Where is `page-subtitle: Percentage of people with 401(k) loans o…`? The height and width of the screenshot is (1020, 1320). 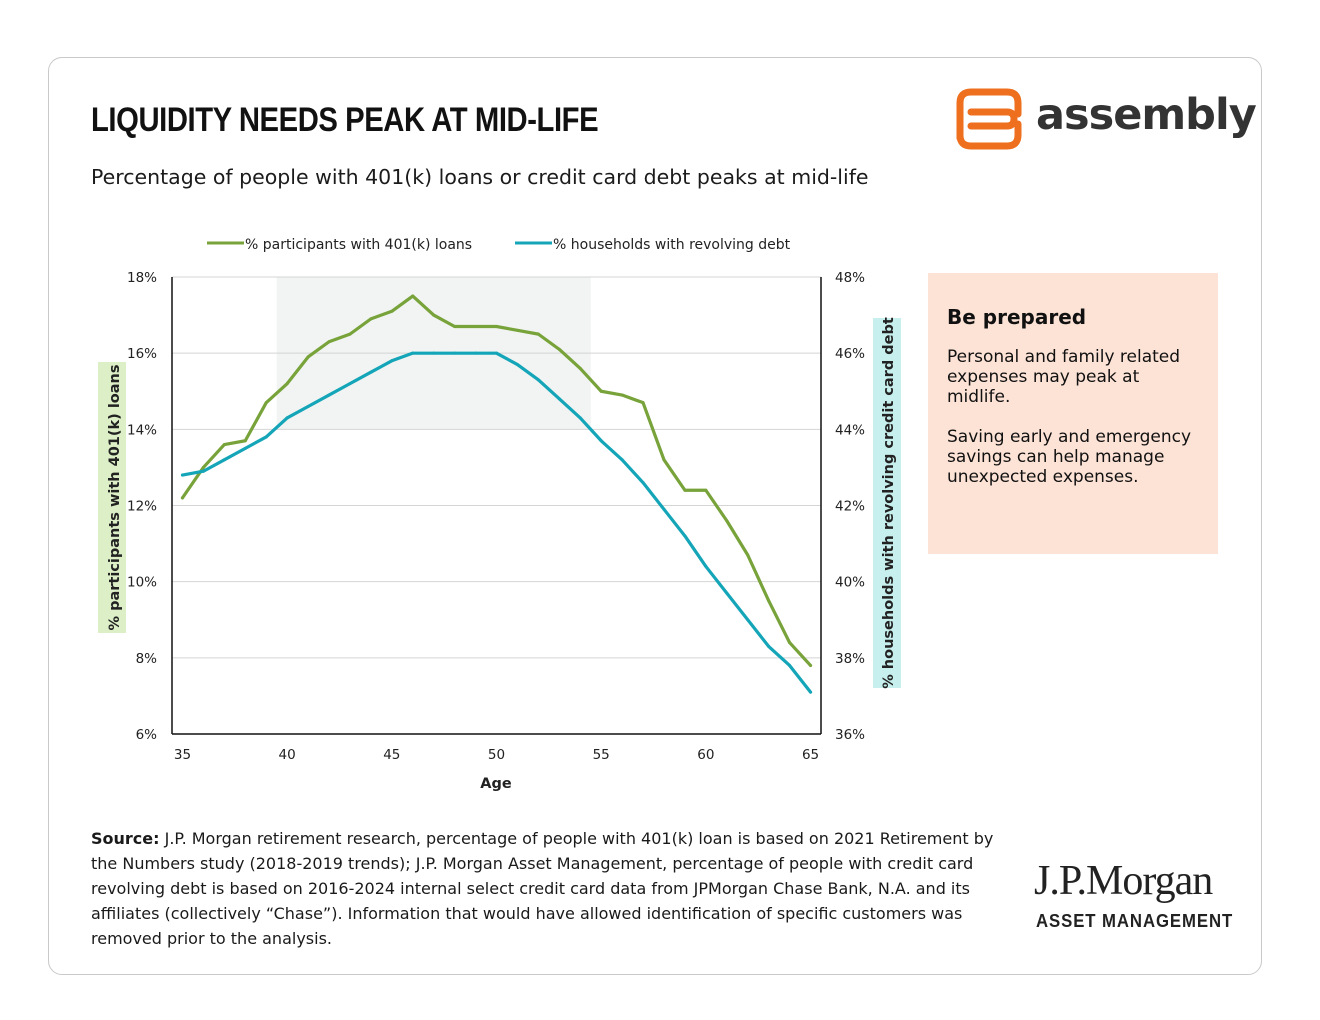 page-subtitle: Percentage of people with 401(k) loans o… is located at coordinates (480, 177).